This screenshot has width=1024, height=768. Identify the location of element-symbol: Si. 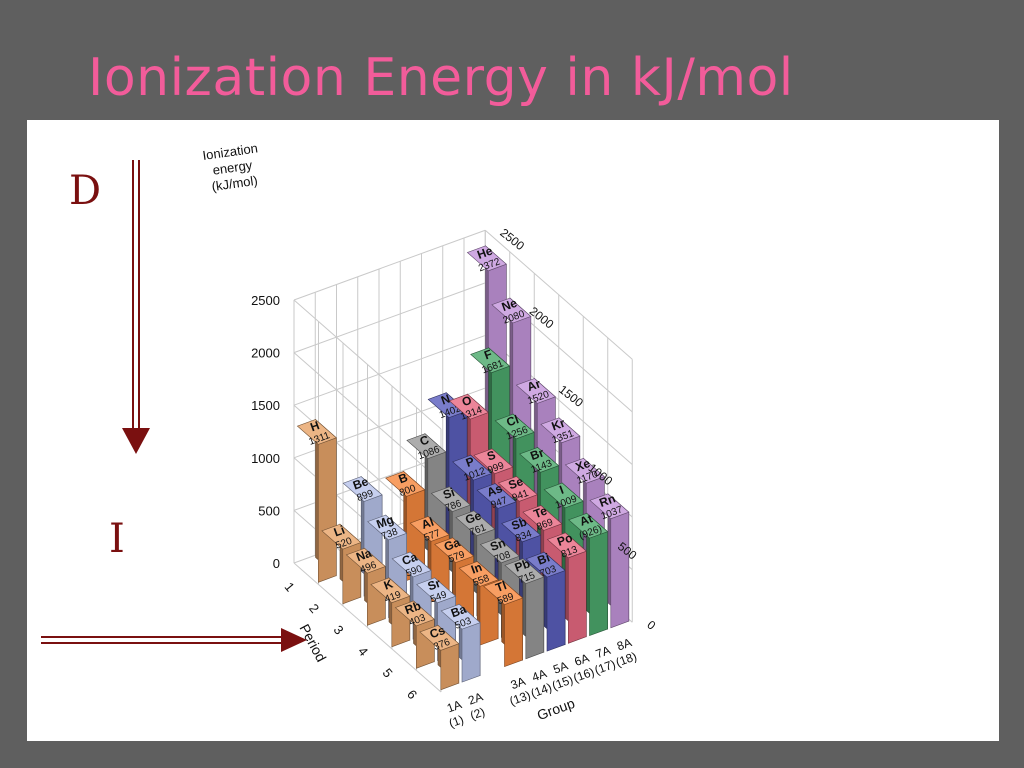
(448, 493).